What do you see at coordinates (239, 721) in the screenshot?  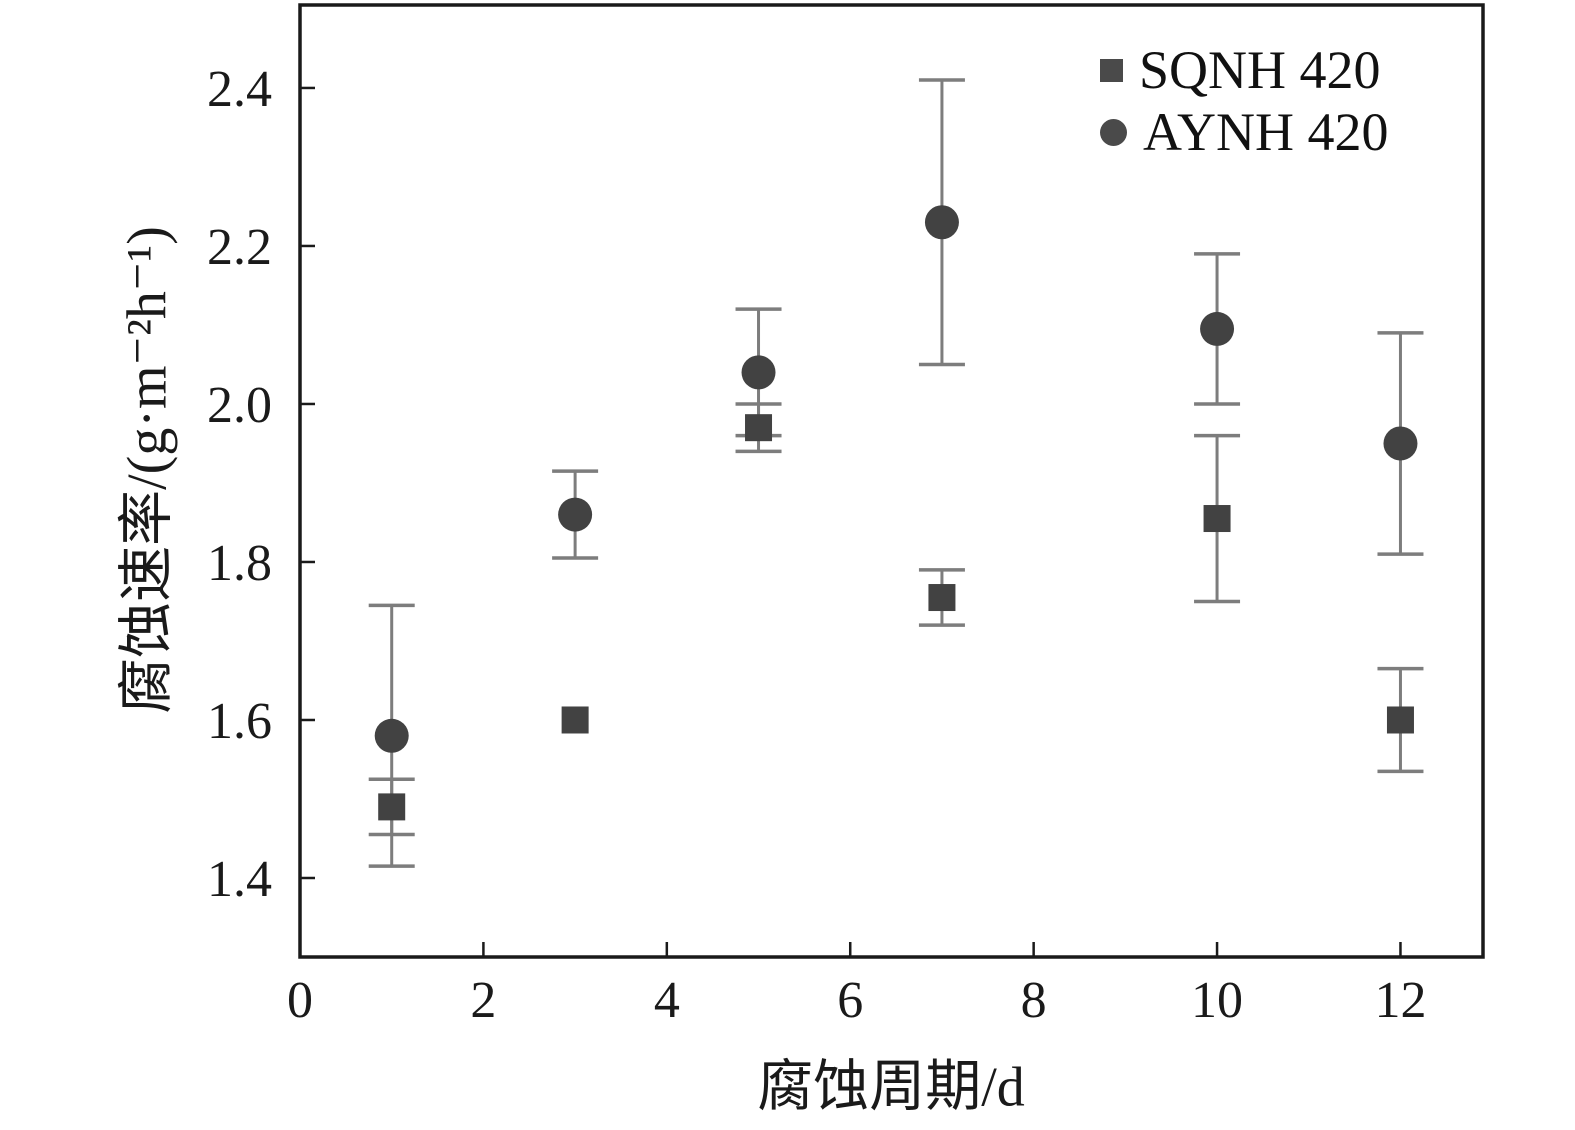 I see `y-tick-label: 1.6` at bounding box center [239, 721].